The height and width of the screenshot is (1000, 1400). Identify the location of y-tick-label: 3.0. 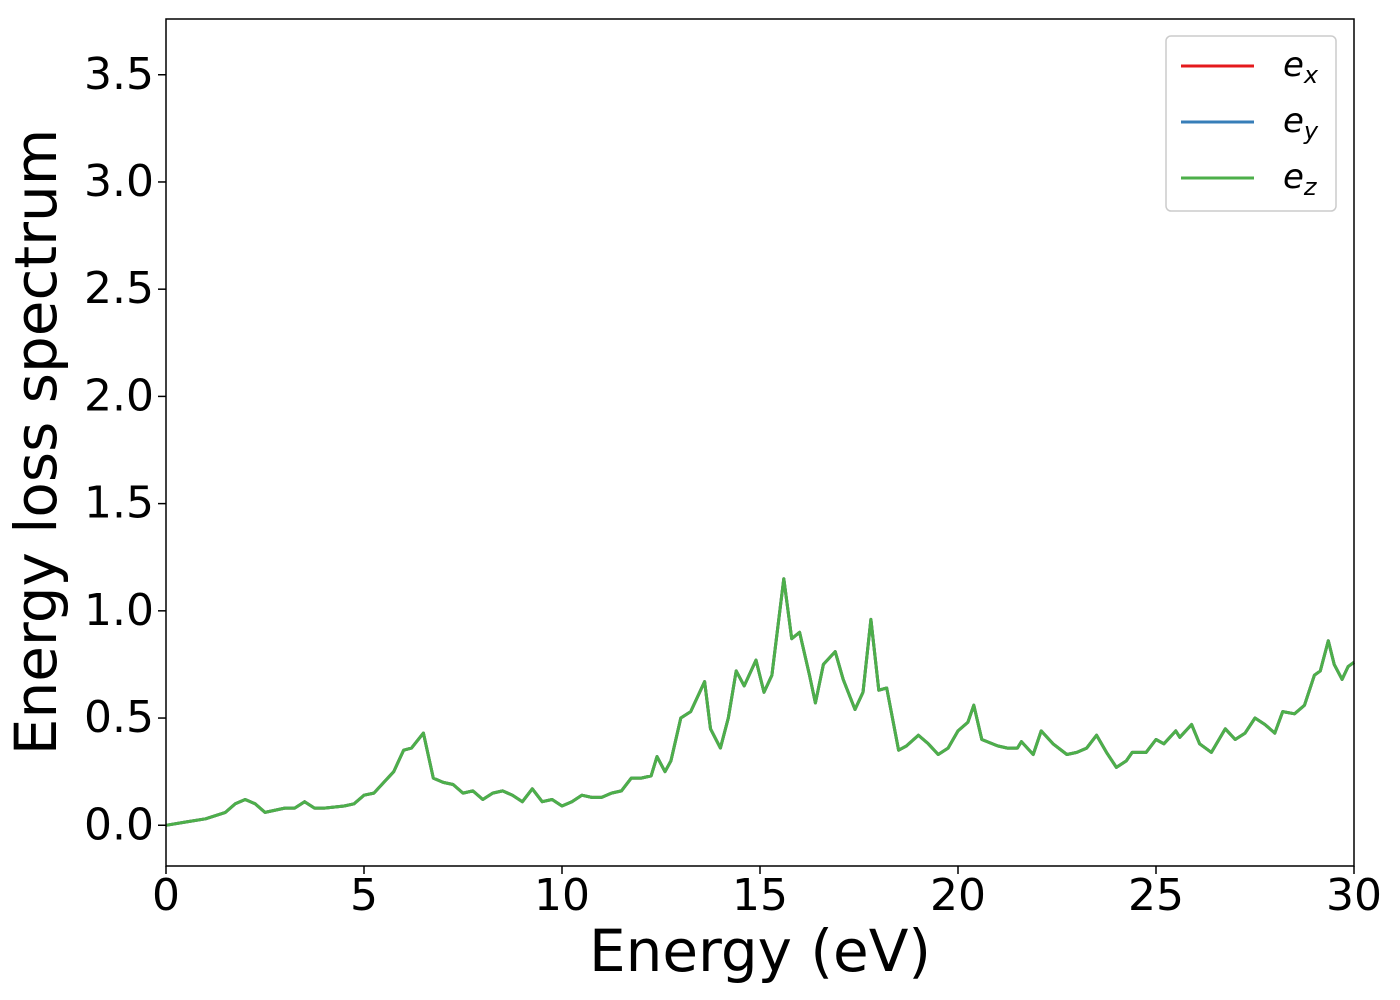
(119, 181).